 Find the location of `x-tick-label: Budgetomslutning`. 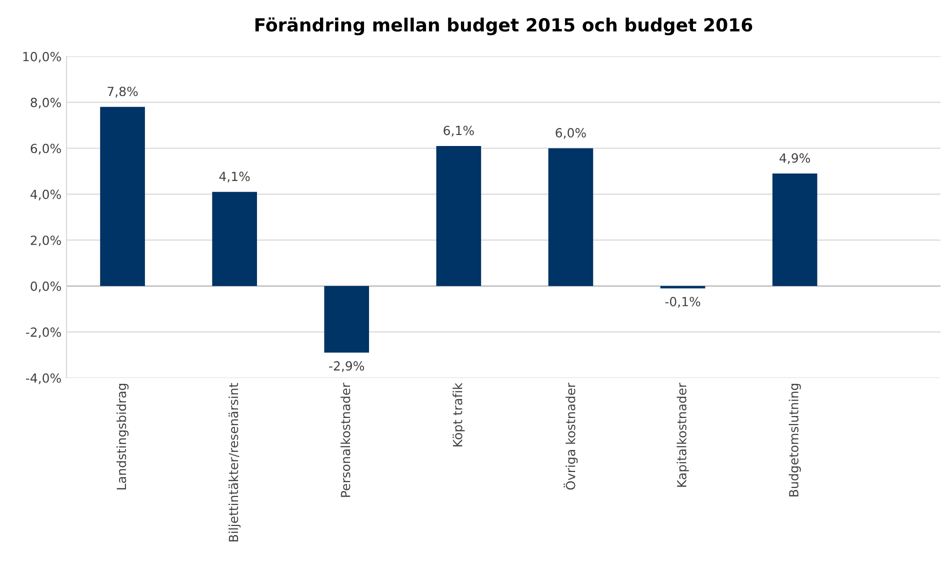

x-tick-label: Budgetomslutning is located at coordinates (794, 440).